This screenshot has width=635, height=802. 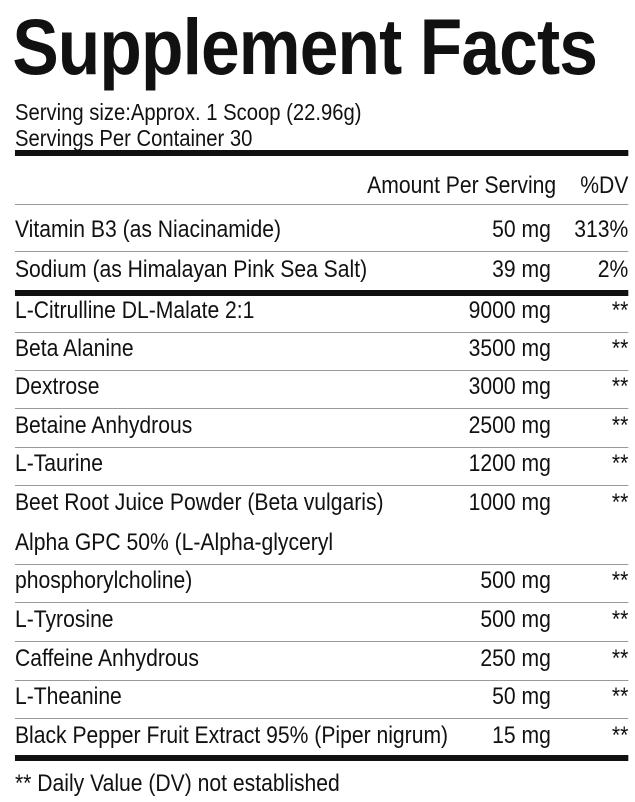 What do you see at coordinates (462, 185) in the screenshot?
I see `amount-header: Amount Per Serving` at bounding box center [462, 185].